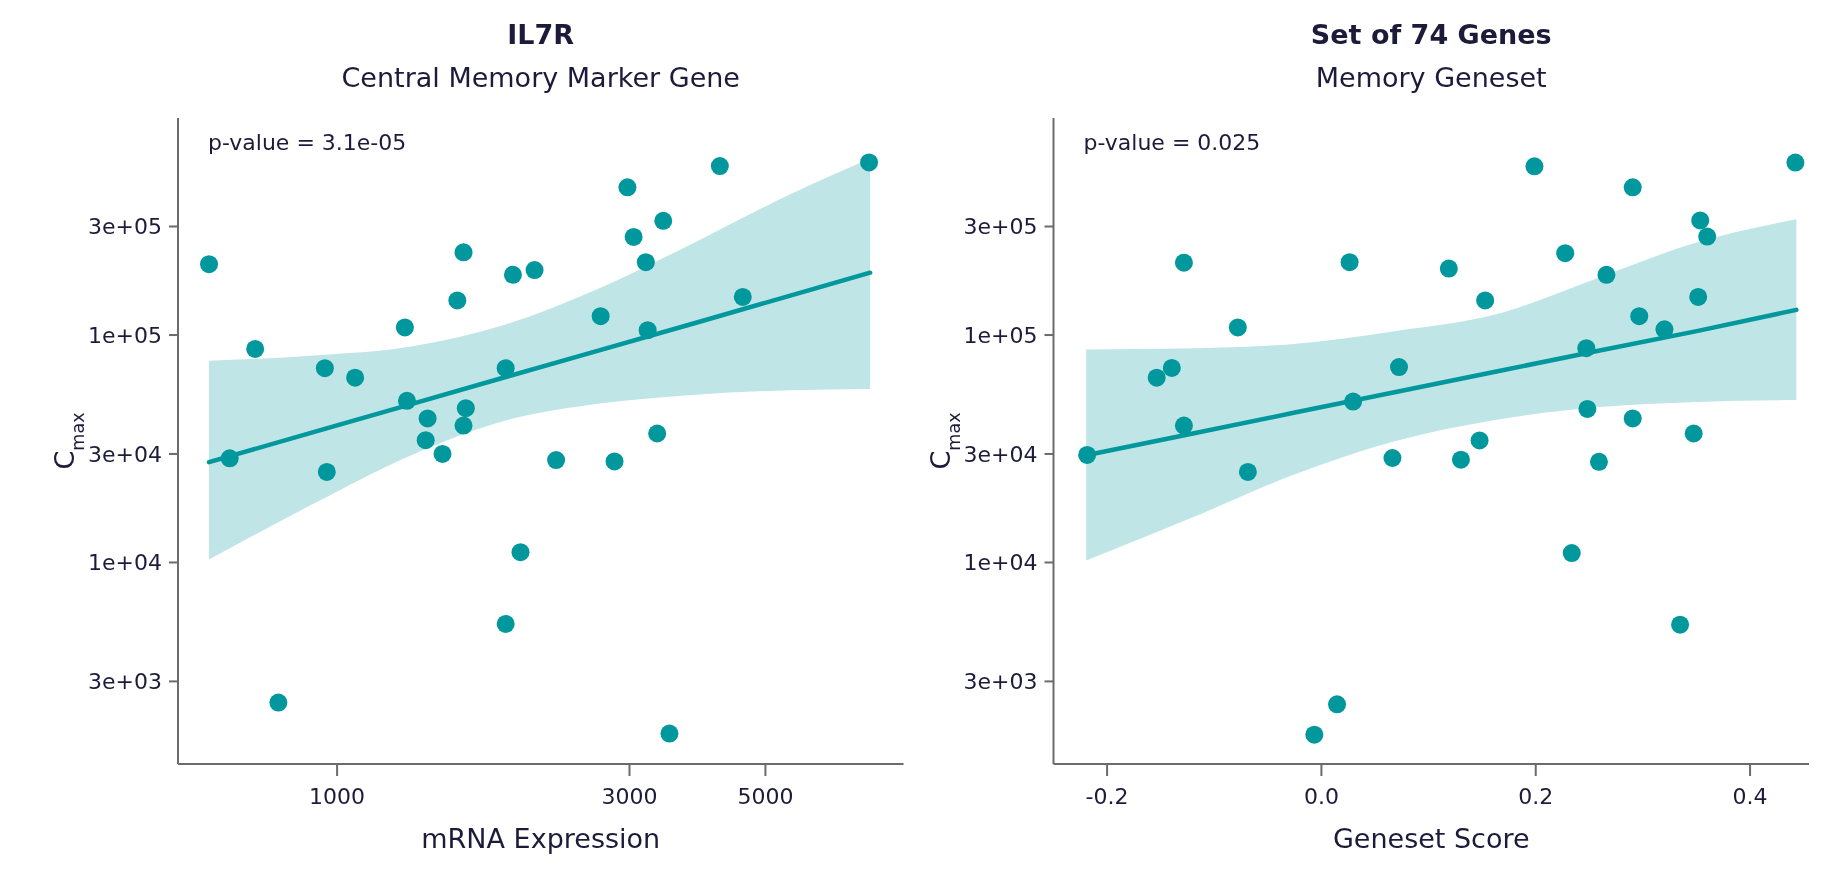 The width and height of the screenshot is (1827, 872). Describe the element at coordinates (1321, 796) in the screenshot. I see `x-tick-label: 0.0` at that location.